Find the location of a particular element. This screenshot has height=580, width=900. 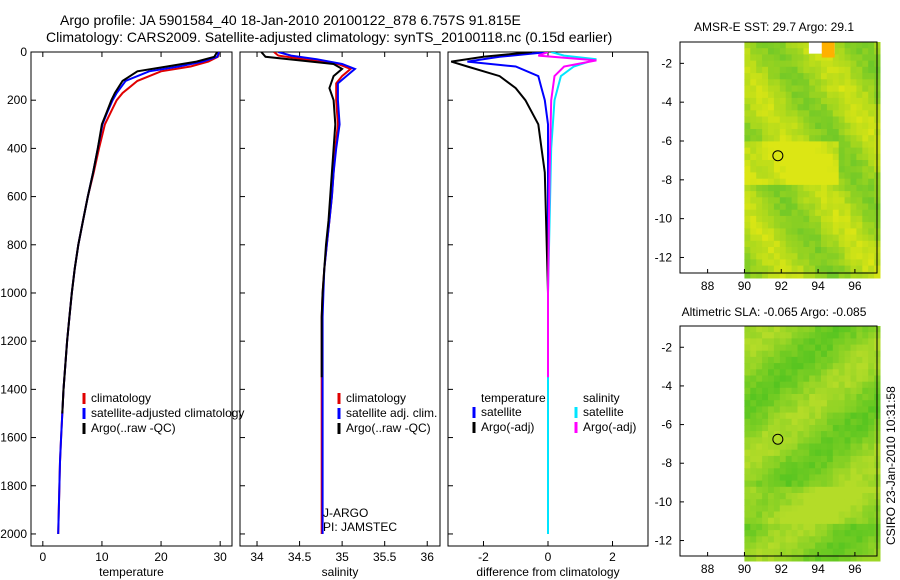

sal-legend-label: climatology is located at coordinates (376, 398).